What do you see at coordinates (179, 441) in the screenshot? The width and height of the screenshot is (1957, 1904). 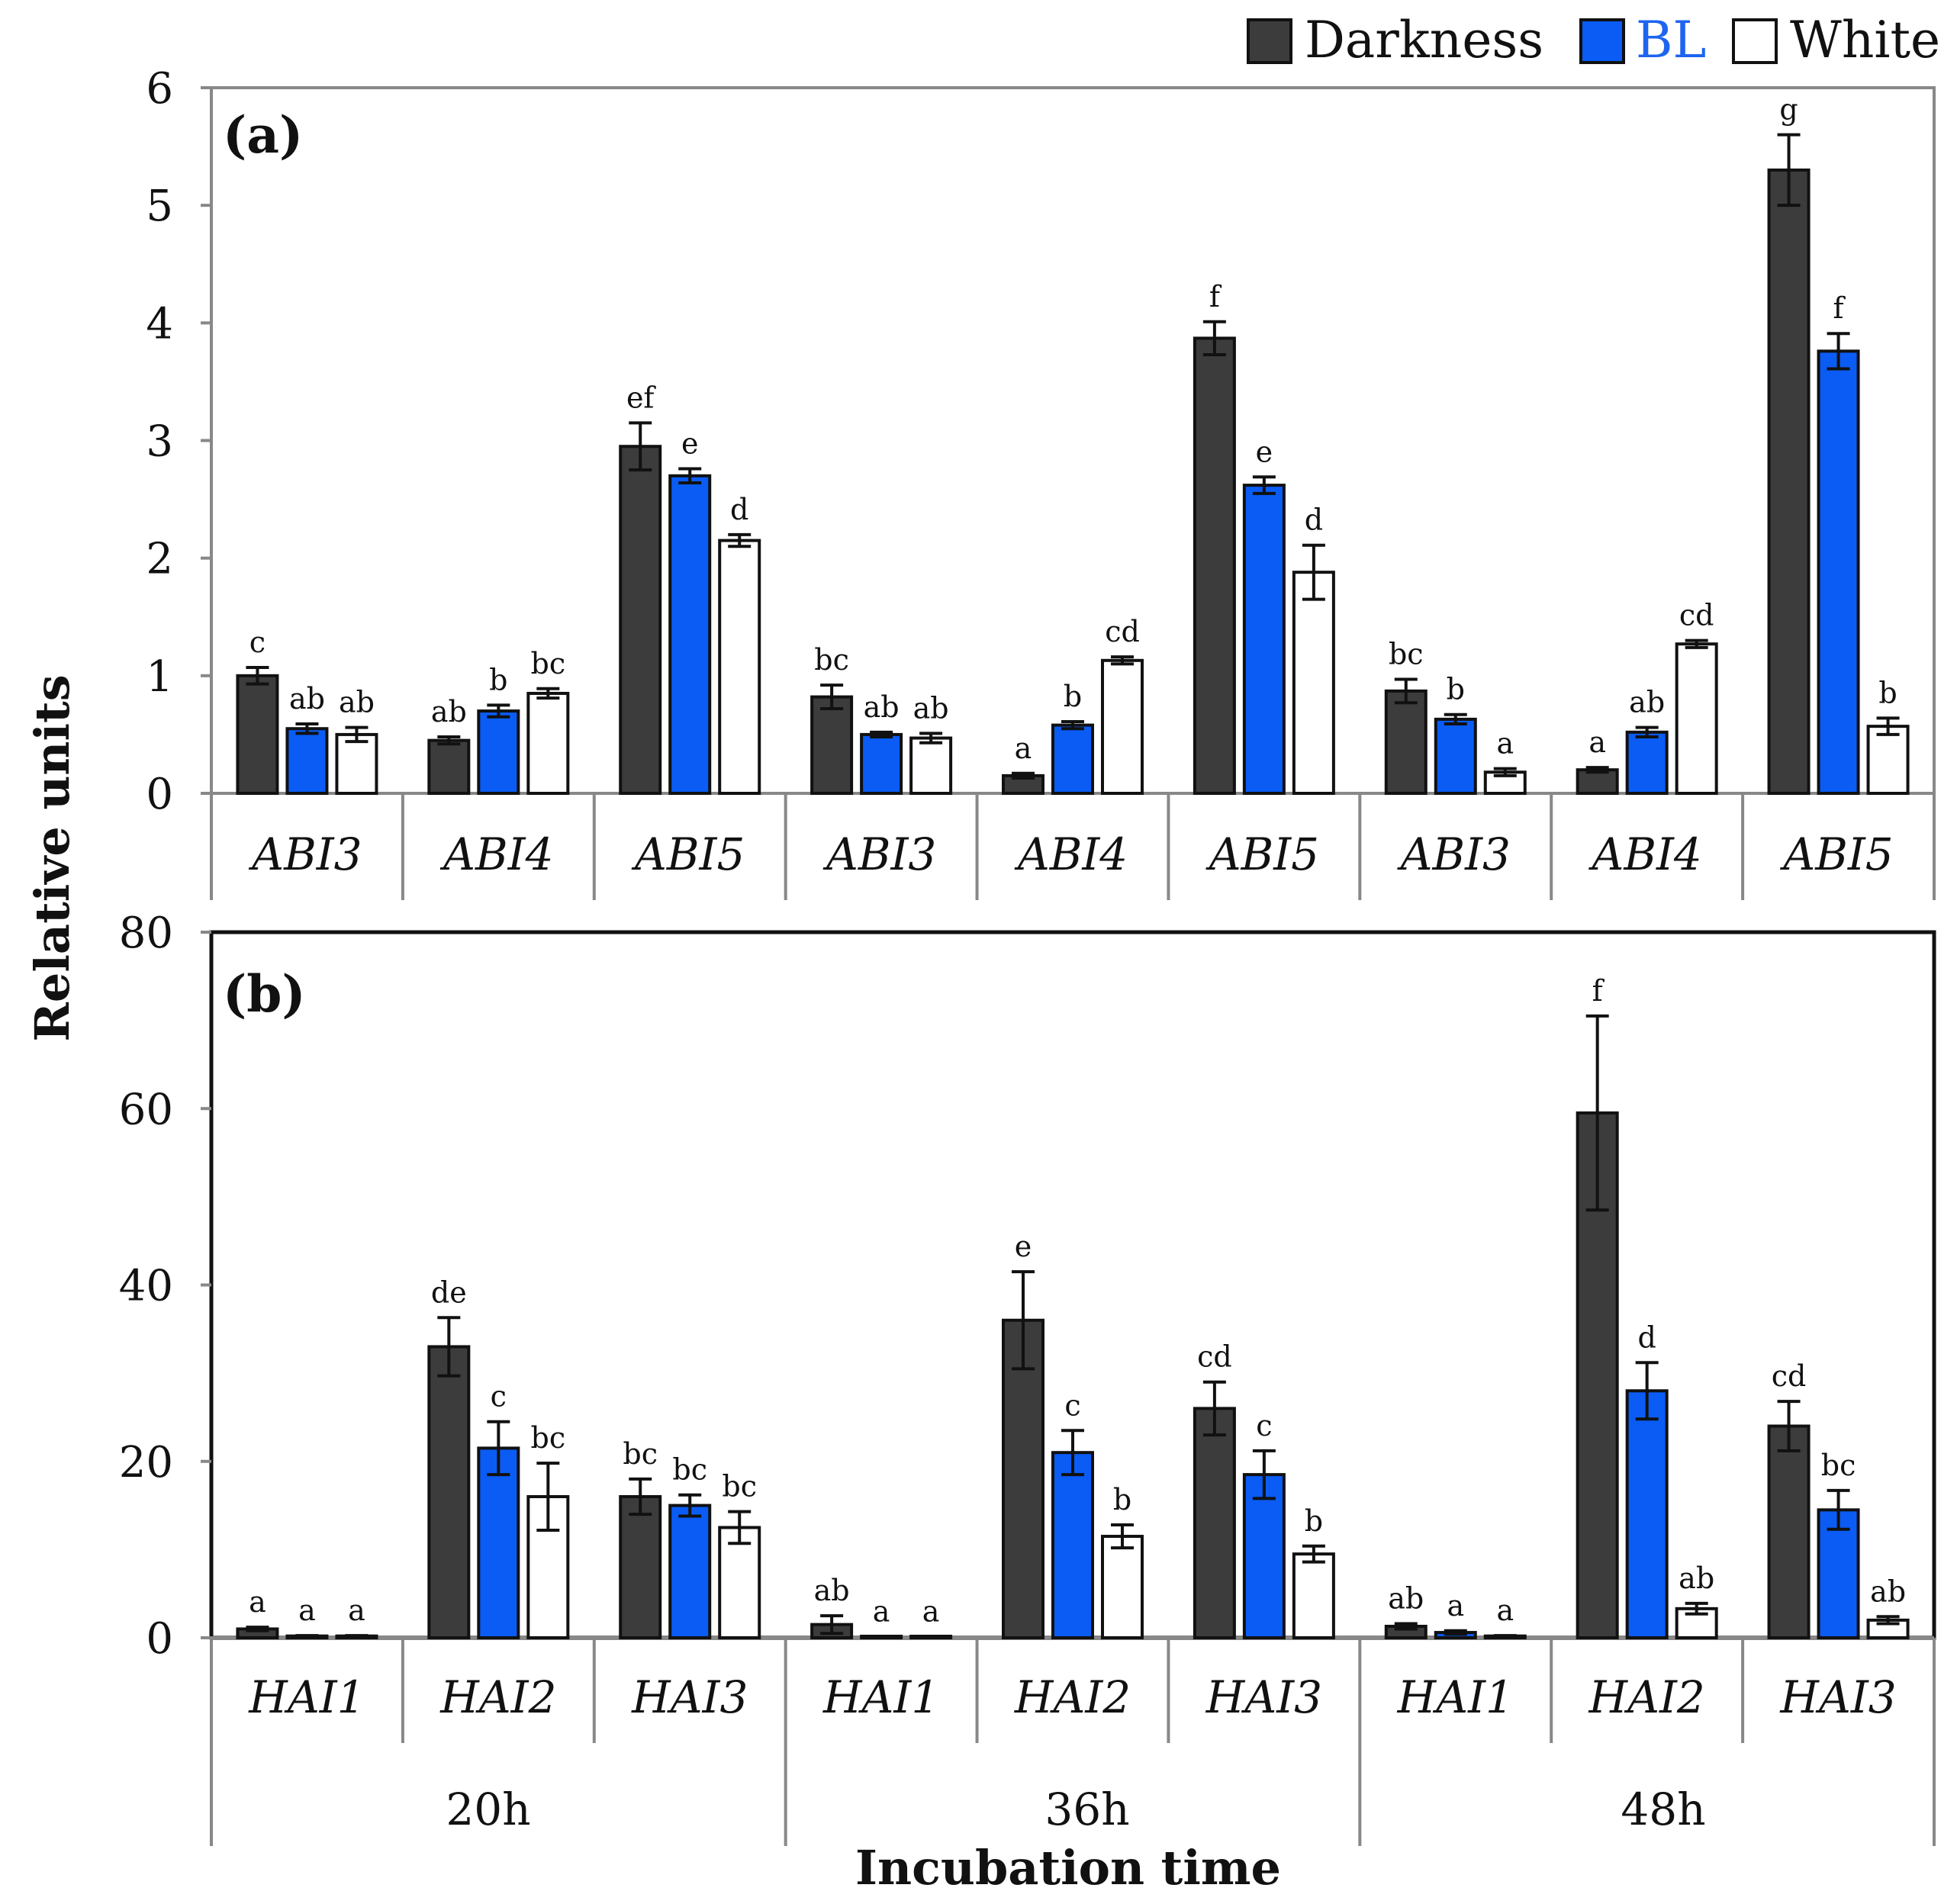 I see `panel-a-y-ticks: 0 1 2 3 4 5 6` at bounding box center [179, 441].